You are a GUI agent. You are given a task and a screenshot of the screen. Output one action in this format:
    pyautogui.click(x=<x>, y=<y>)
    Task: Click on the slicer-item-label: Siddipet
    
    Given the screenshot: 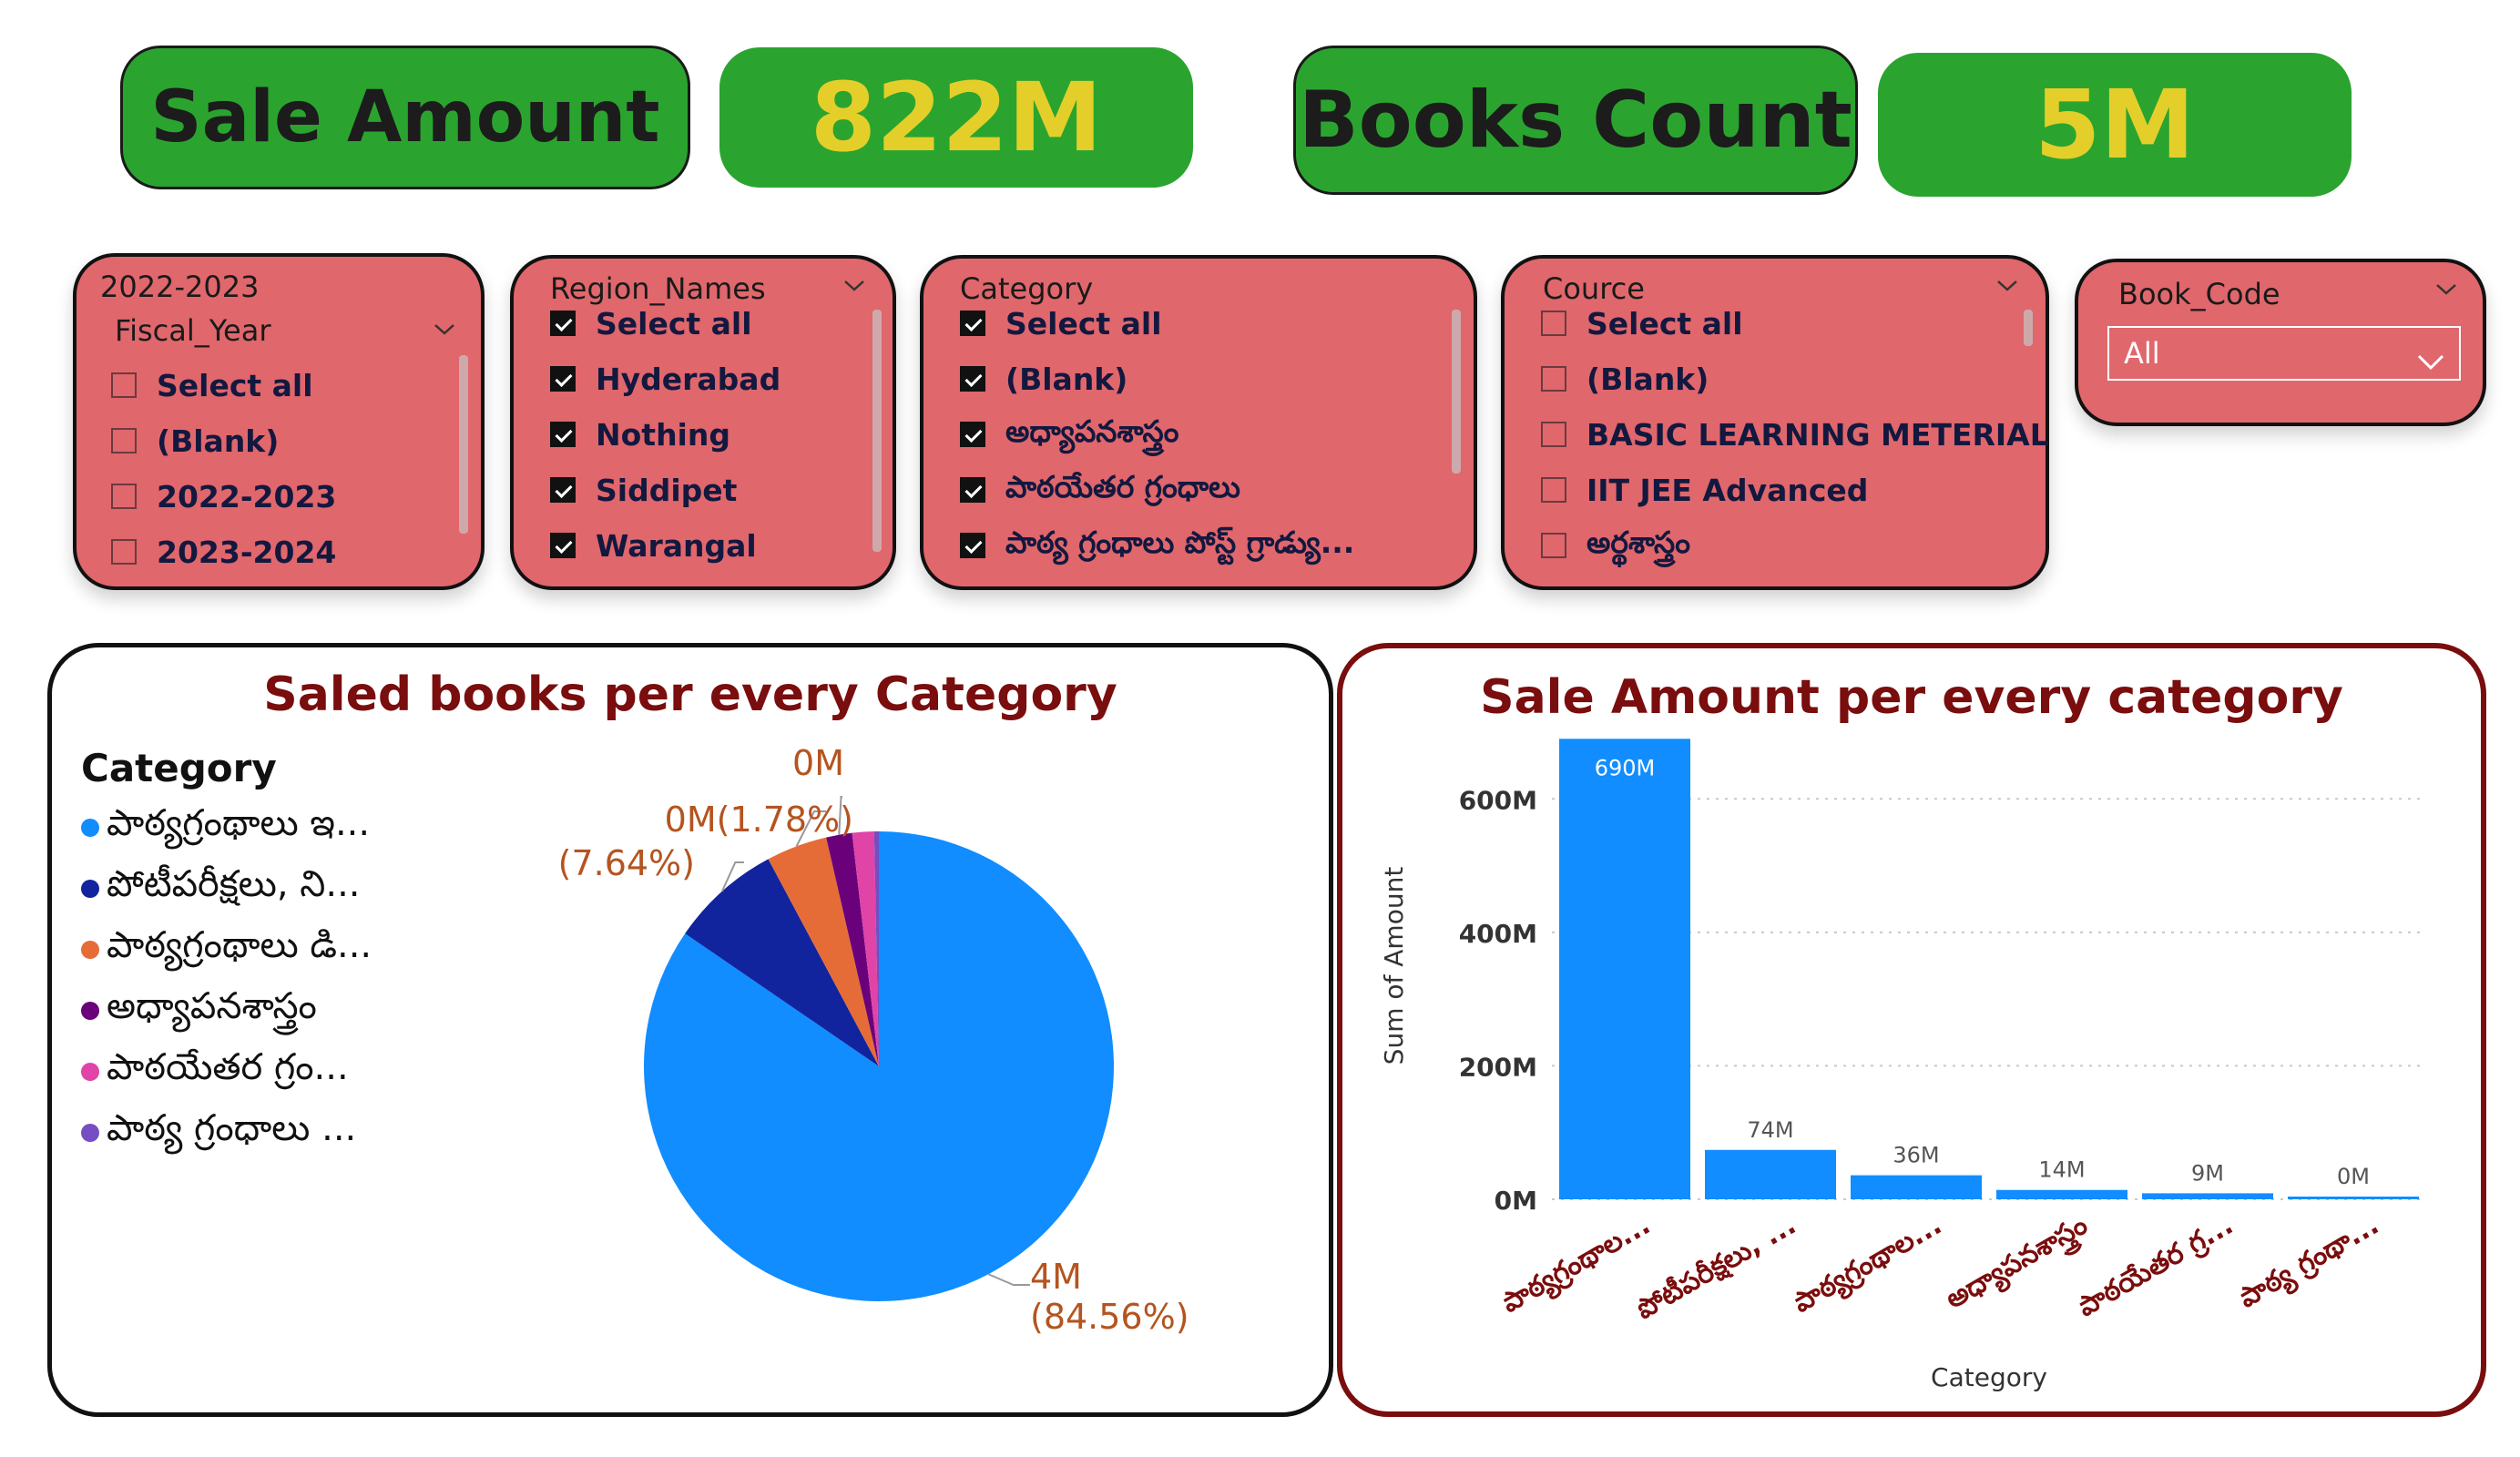 What is the action you would take?
    pyautogui.click(x=667, y=490)
    